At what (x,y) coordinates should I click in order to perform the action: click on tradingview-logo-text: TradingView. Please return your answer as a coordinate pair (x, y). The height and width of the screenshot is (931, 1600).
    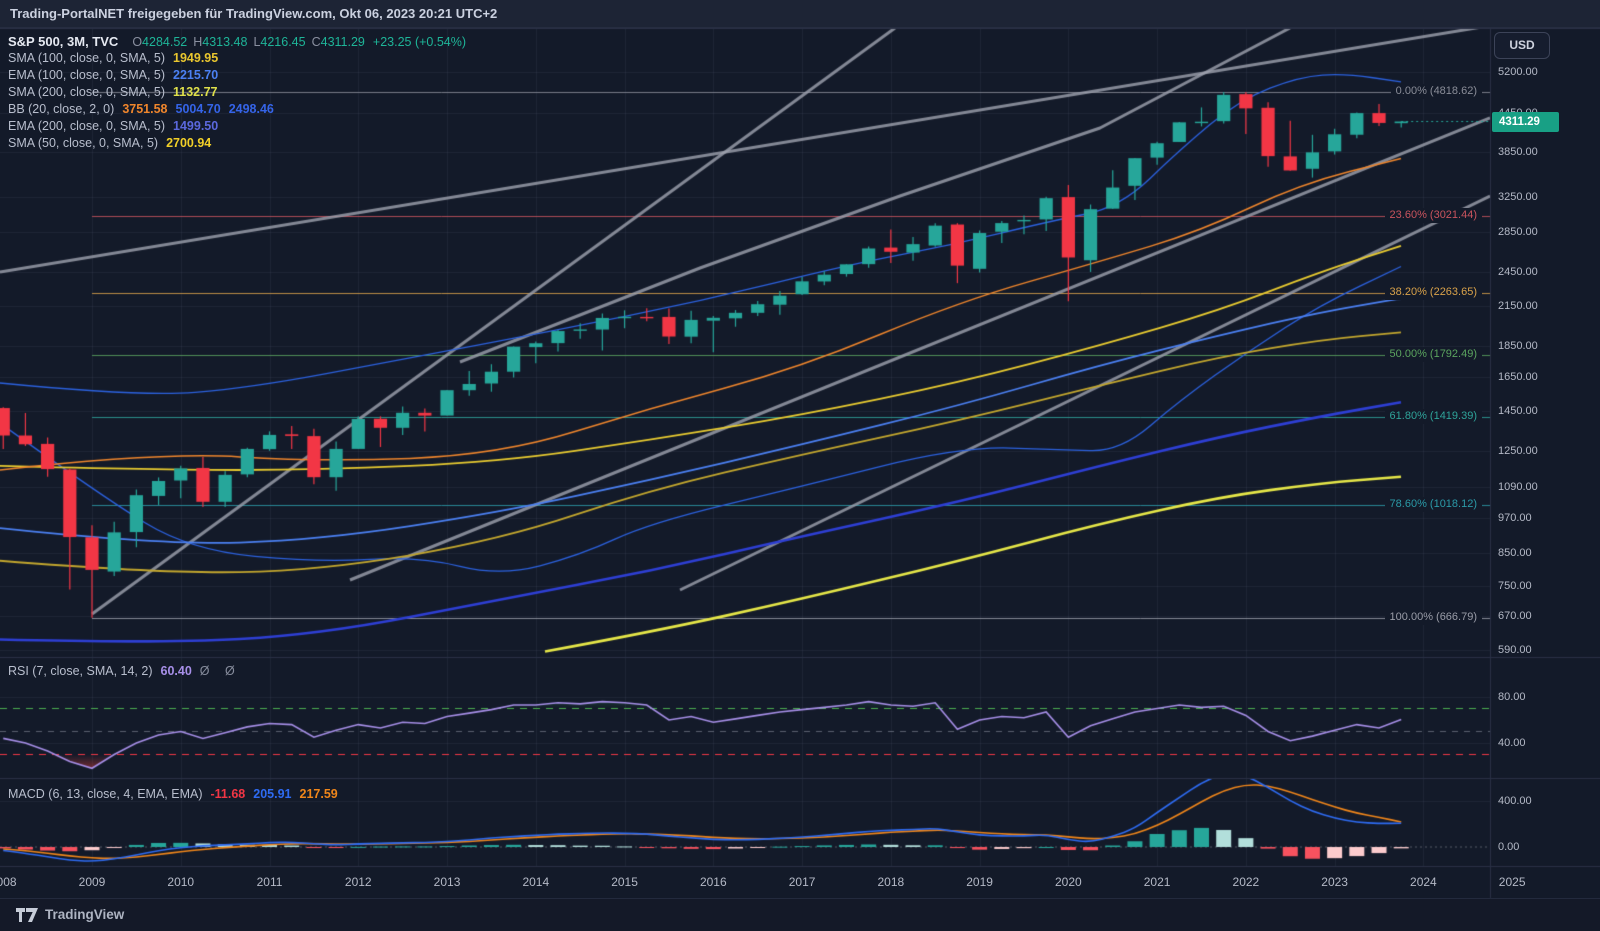
    Looking at the image, I should click on (85, 914).